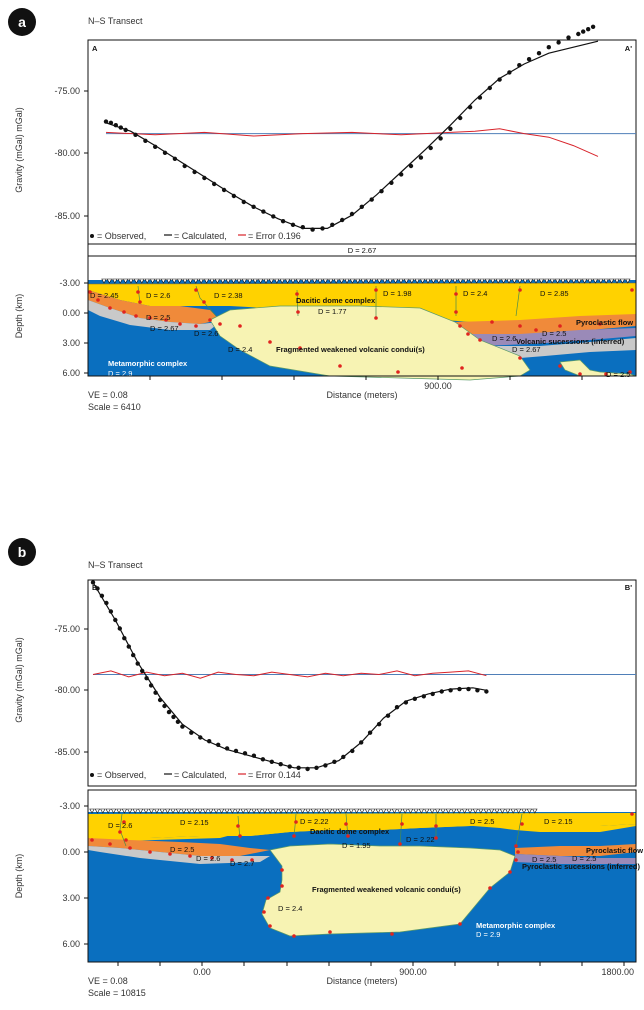 The width and height of the screenshot is (644, 1010). I want to click on density-label: D = 2.5, so click(158, 317).